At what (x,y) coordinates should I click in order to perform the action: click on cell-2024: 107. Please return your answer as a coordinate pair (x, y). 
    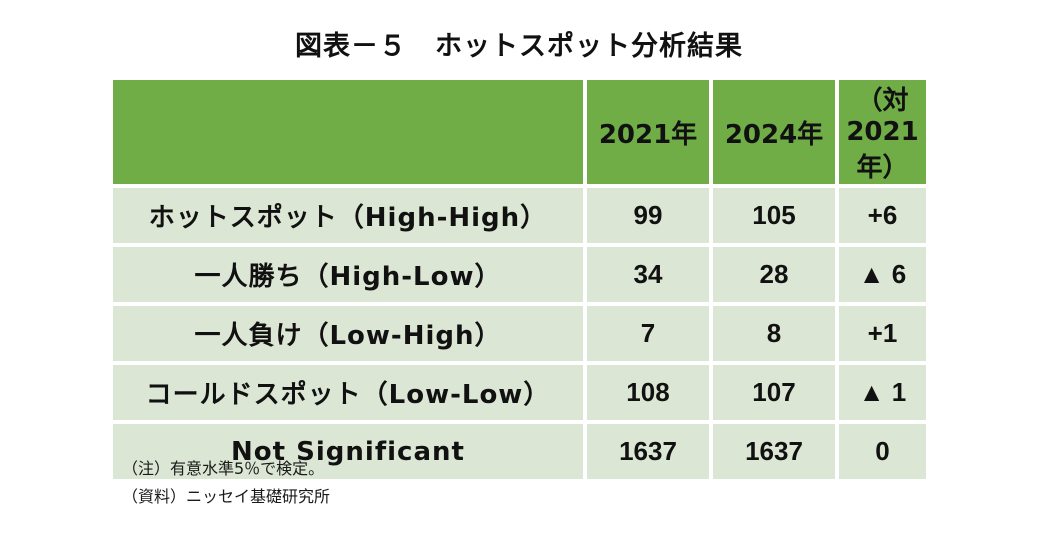
    Looking at the image, I should click on (774, 392).